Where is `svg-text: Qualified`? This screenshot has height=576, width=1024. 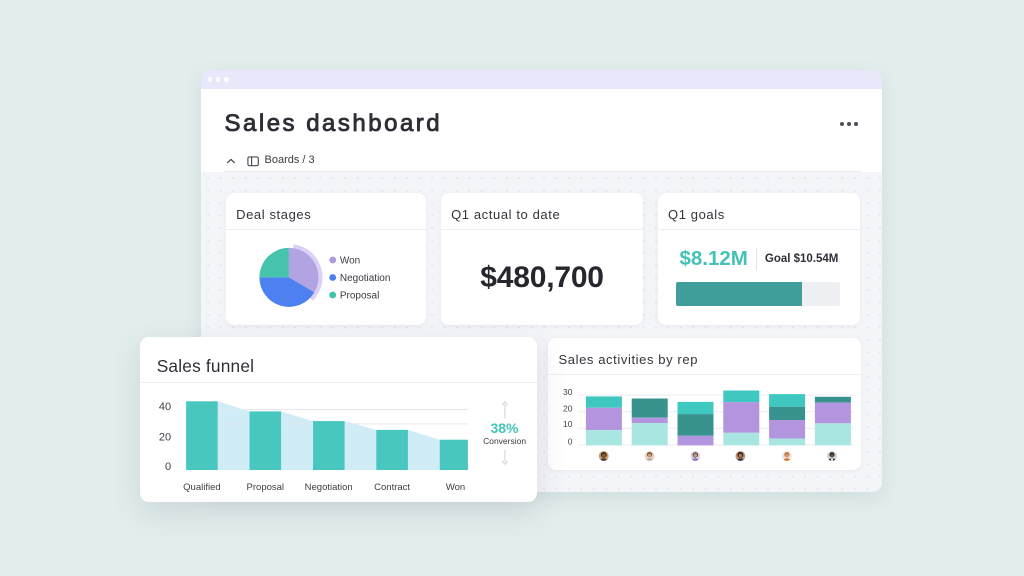
svg-text: Qualified is located at coordinates (203, 487).